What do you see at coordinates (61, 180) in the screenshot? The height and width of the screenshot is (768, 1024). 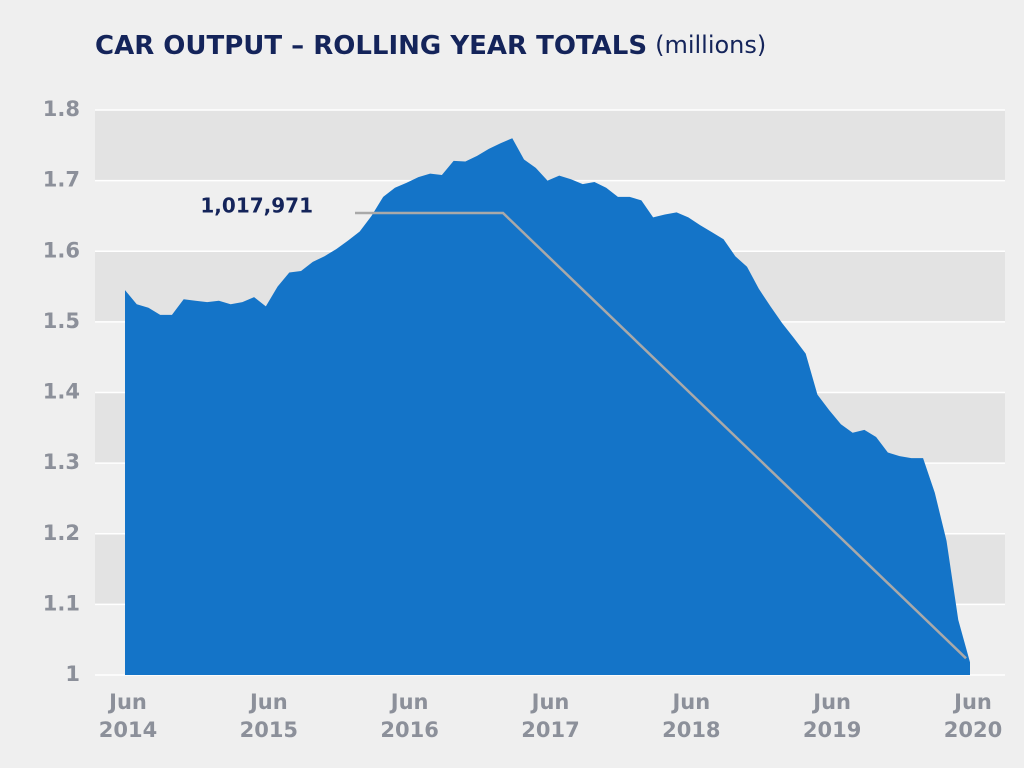 I see `y-tick-label: 1.7` at bounding box center [61, 180].